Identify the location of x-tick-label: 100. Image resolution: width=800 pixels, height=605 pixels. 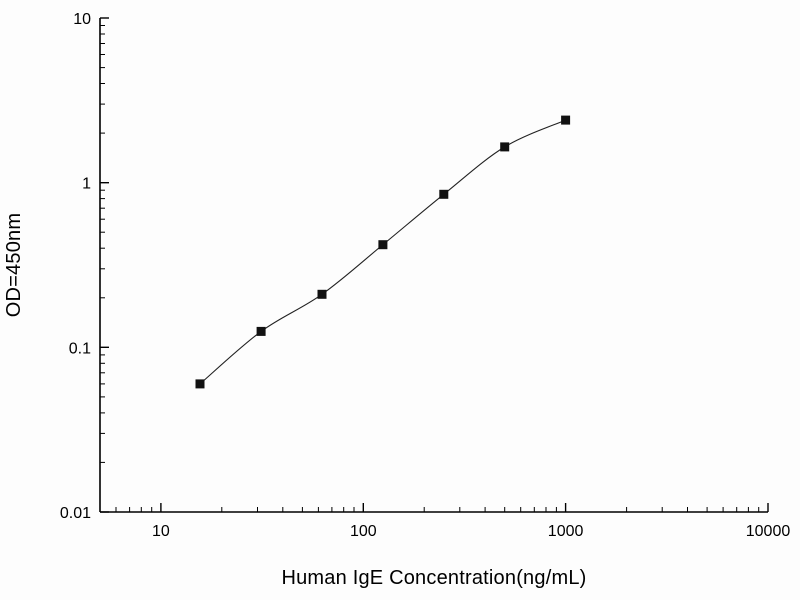
(363, 531).